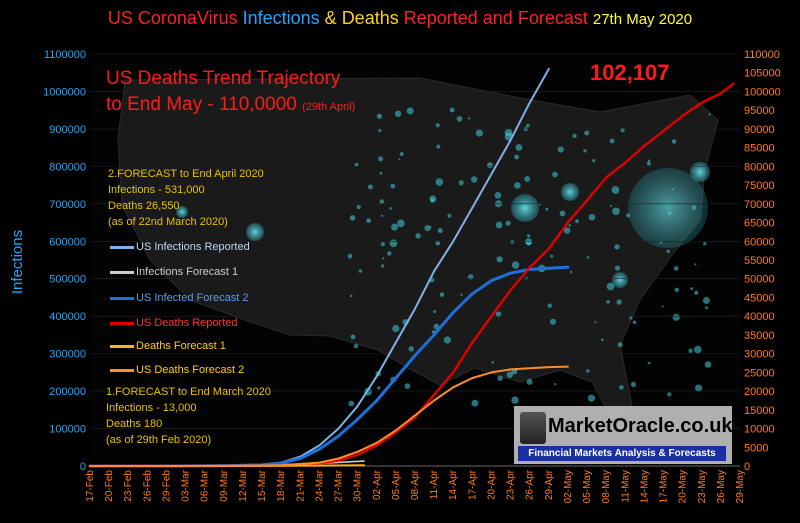  I want to click on x-tick-label: 30-Mar, so click(358, 485).